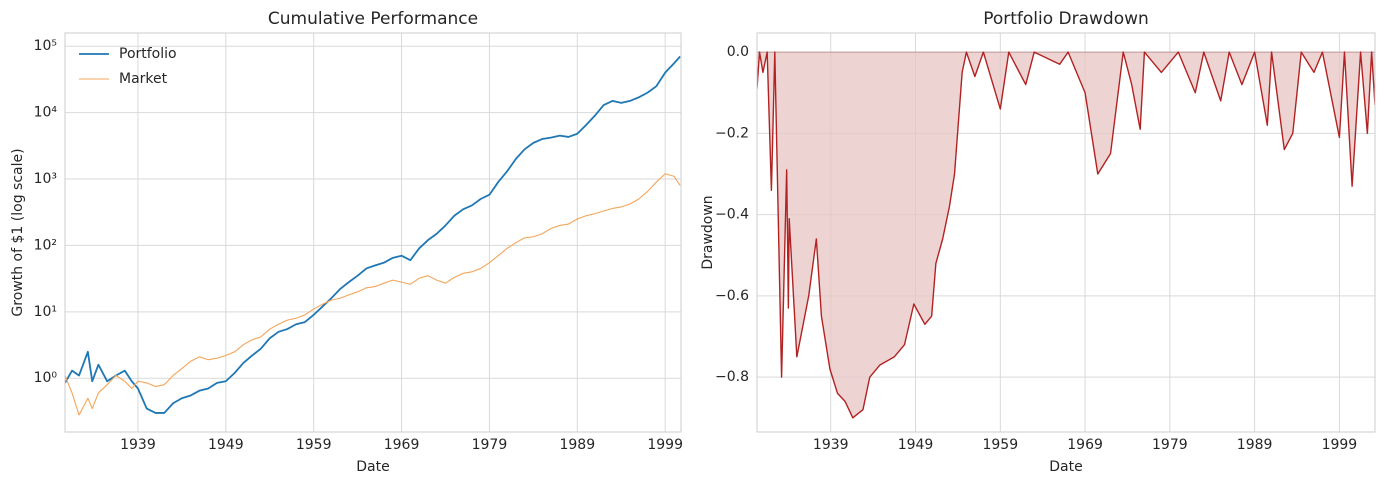 This screenshot has height=488, width=1384. What do you see at coordinates (45, 245) in the screenshot?
I see `y-tick-label: 10²` at bounding box center [45, 245].